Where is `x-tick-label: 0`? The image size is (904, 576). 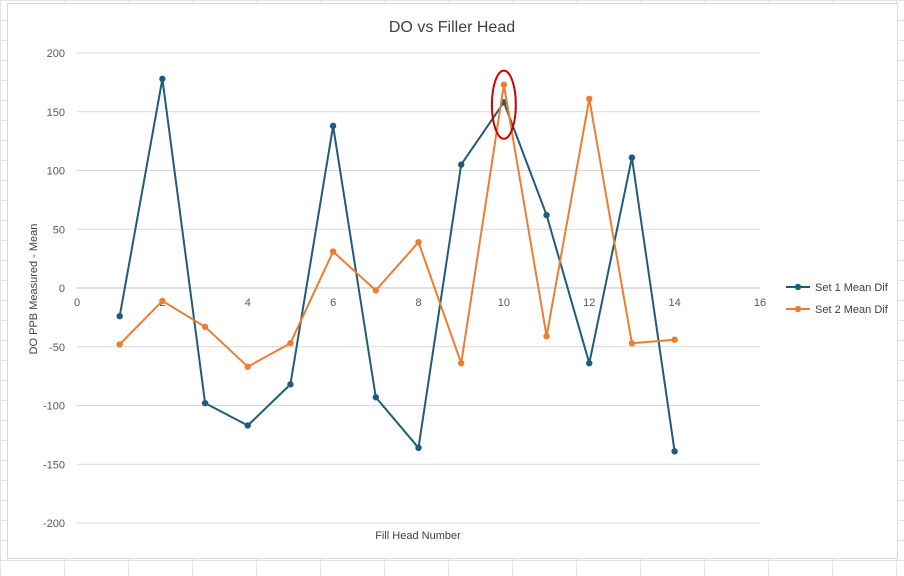 x-tick-label: 0 is located at coordinates (77, 303).